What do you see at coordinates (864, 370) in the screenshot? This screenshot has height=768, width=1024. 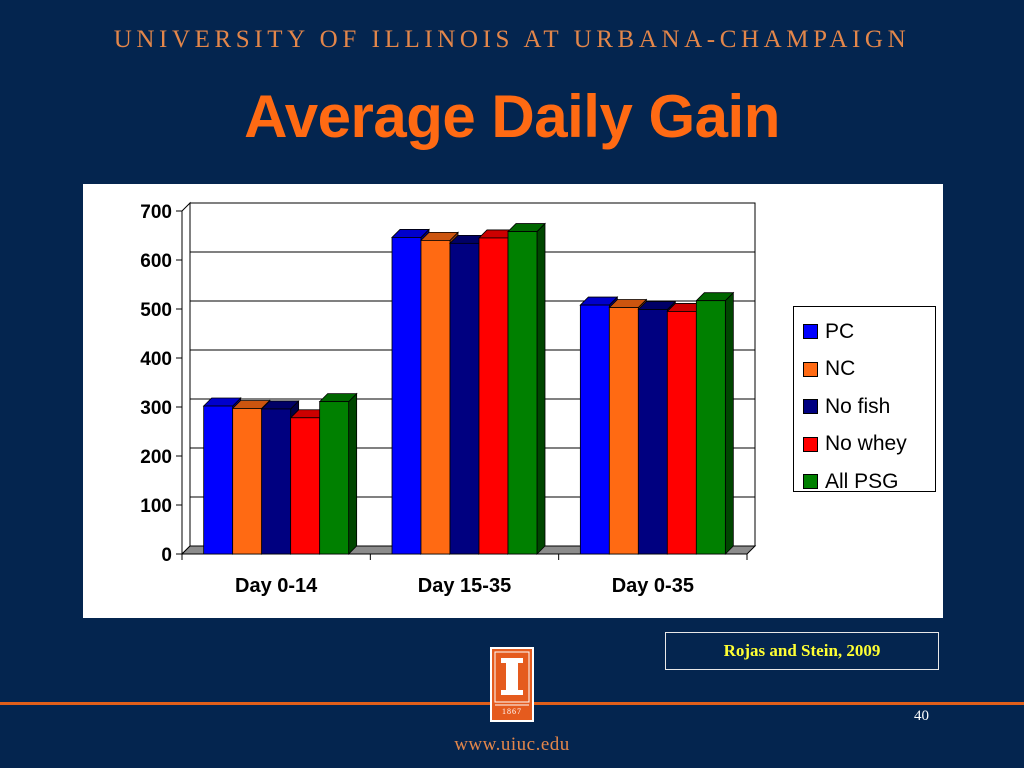 I see `legend-item: NC` at bounding box center [864, 370].